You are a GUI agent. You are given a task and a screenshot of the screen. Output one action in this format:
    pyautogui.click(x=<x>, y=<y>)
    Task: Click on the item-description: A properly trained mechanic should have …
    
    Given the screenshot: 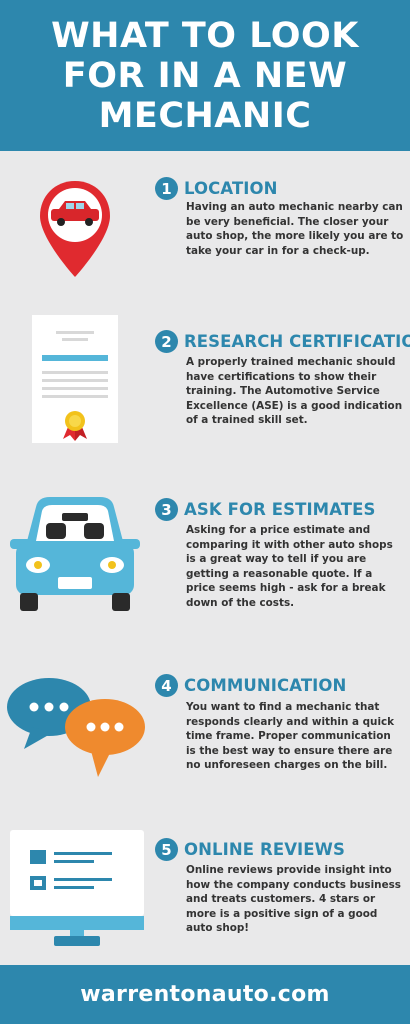 What is the action you would take?
    pyautogui.click(x=294, y=391)
    